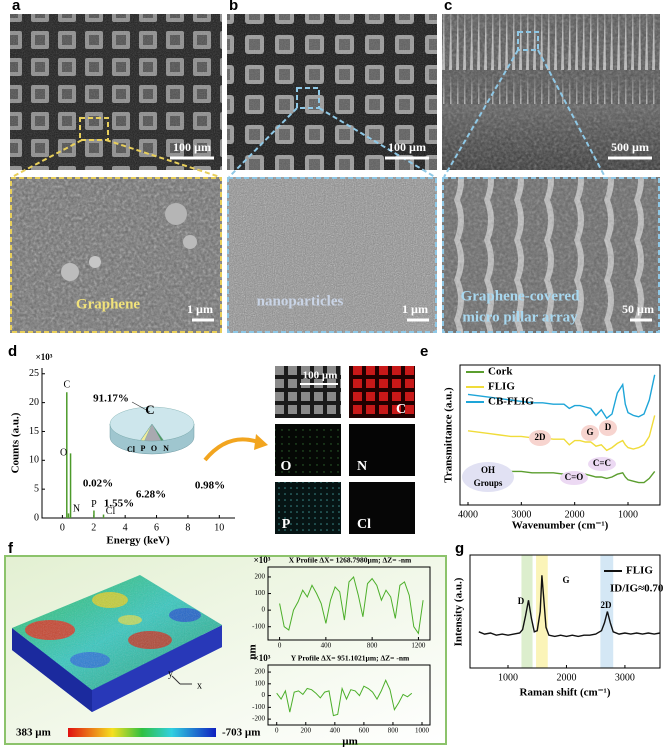 This screenshot has height=747, width=671. I want to click on peak-label: C, so click(66, 385).